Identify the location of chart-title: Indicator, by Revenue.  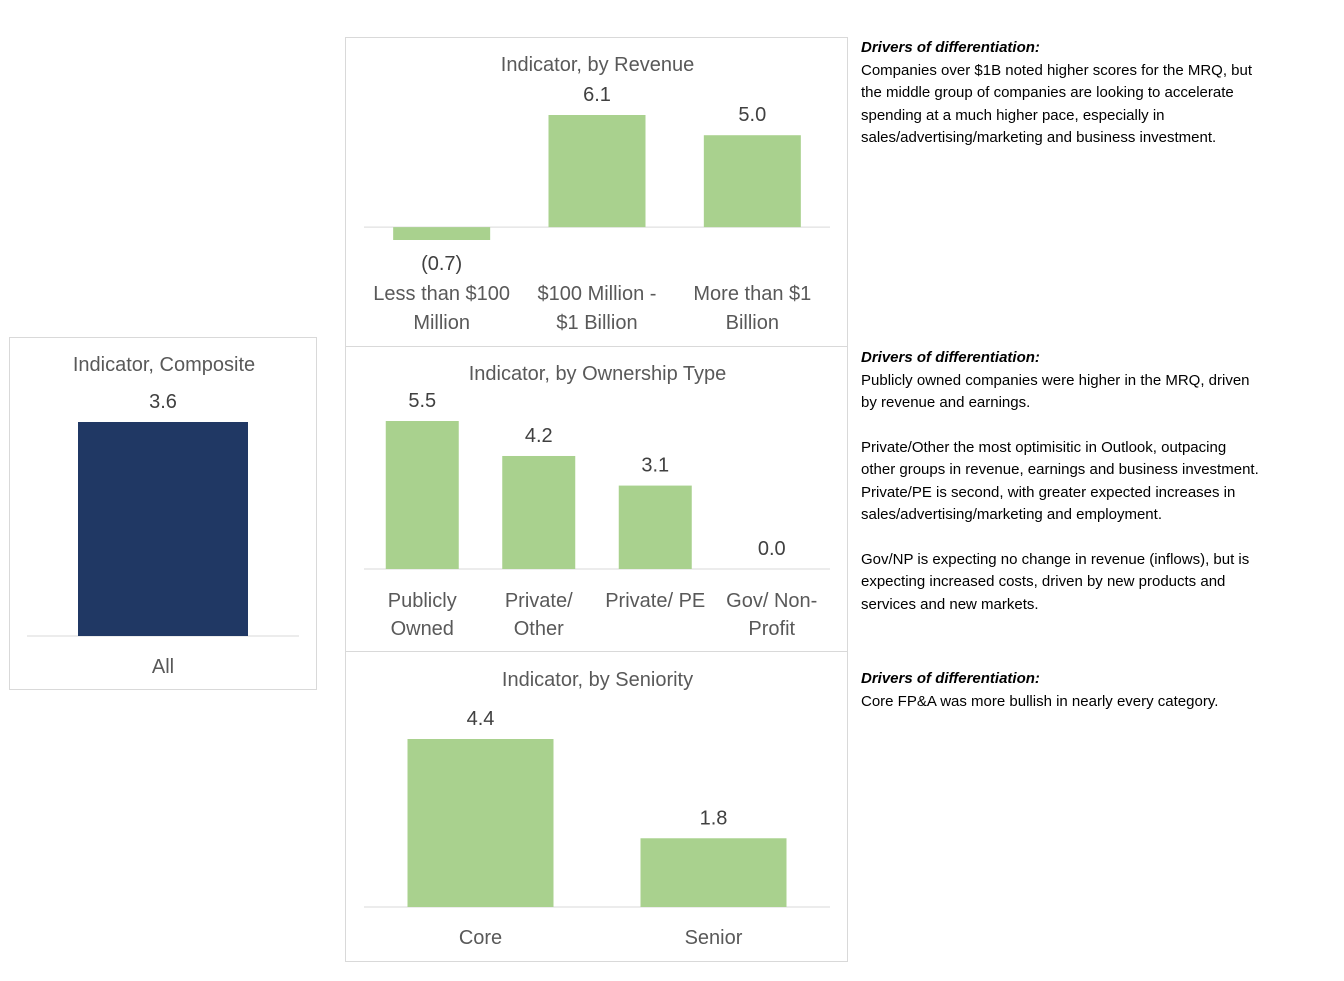
(597, 65).